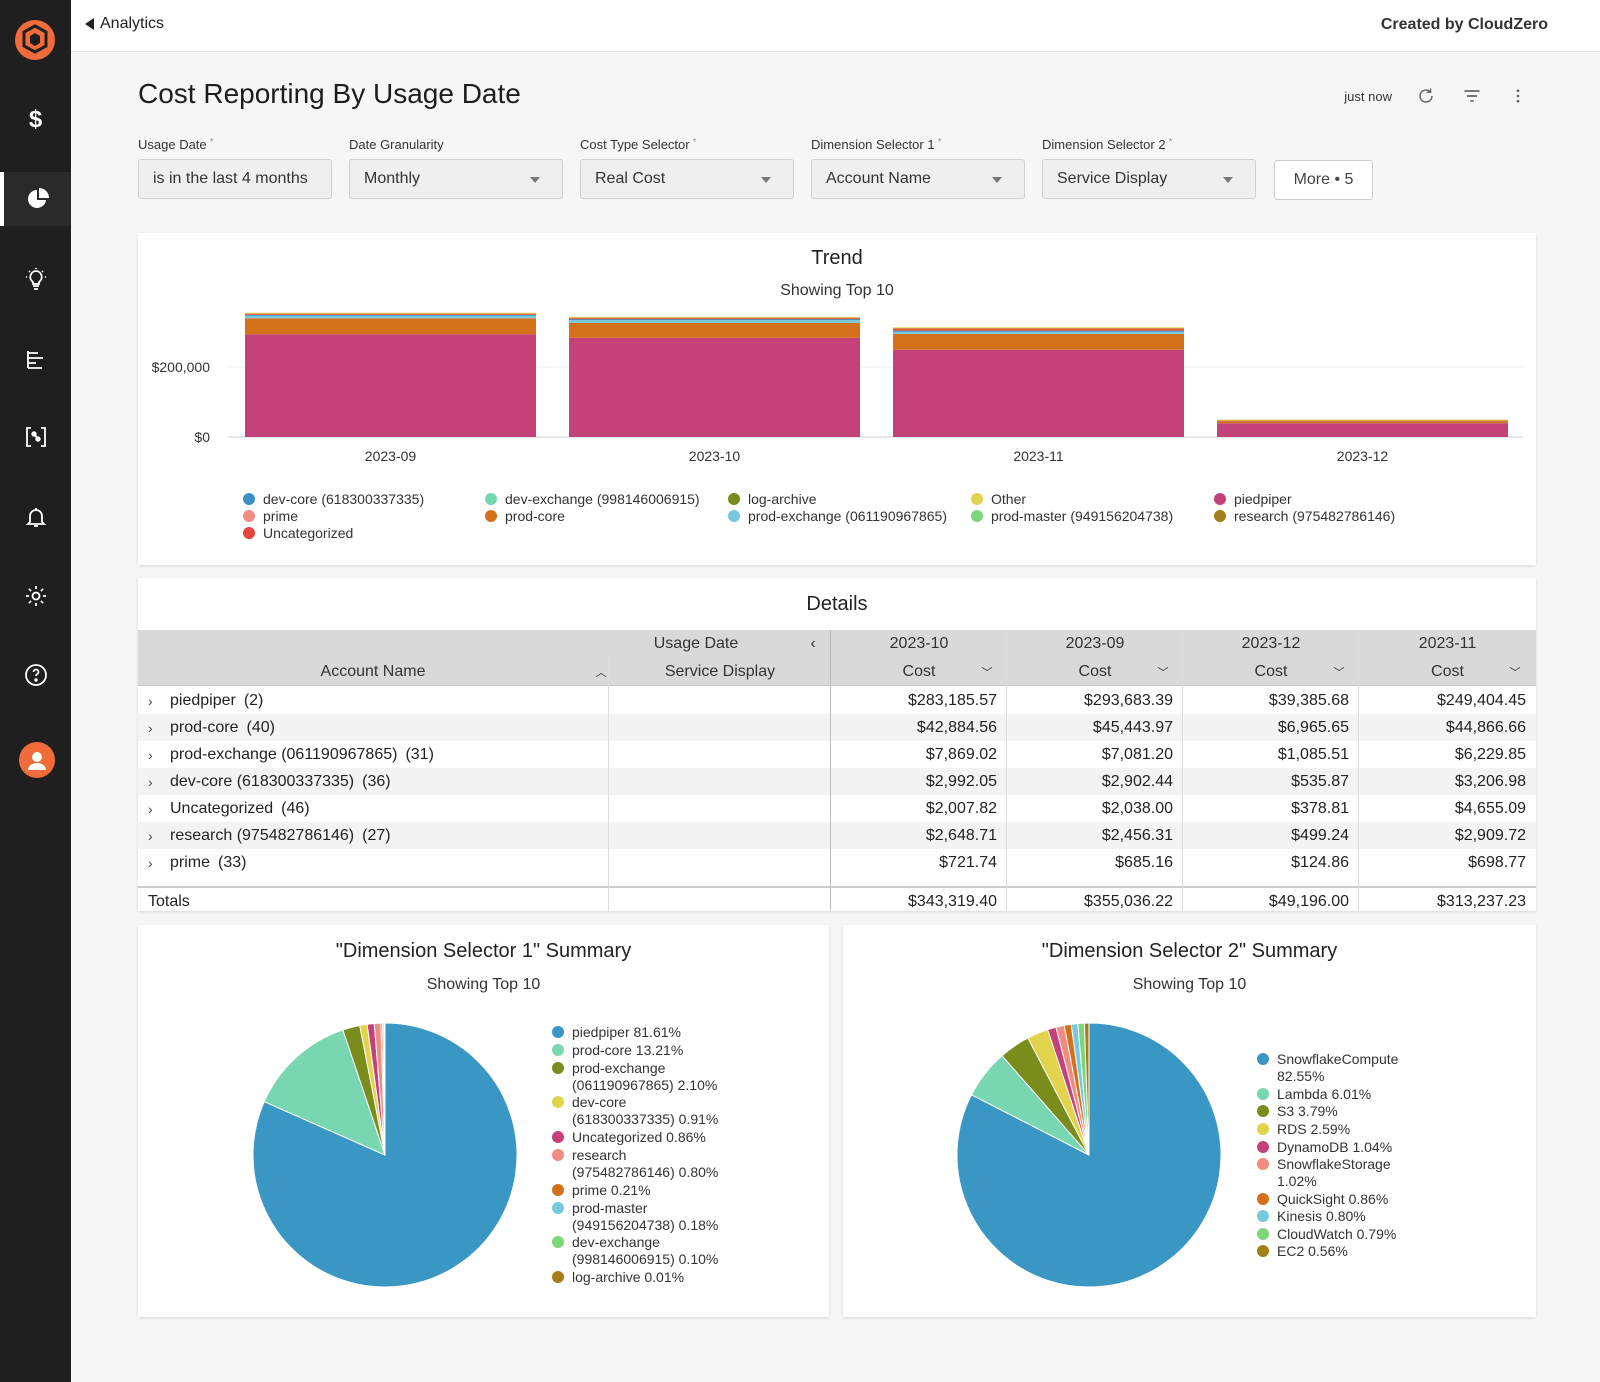 The height and width of the screenshot is (1382, 1600). I want to click on legend-item: dev-exchange (998146006915) 0.10%, so click(637, 1251).